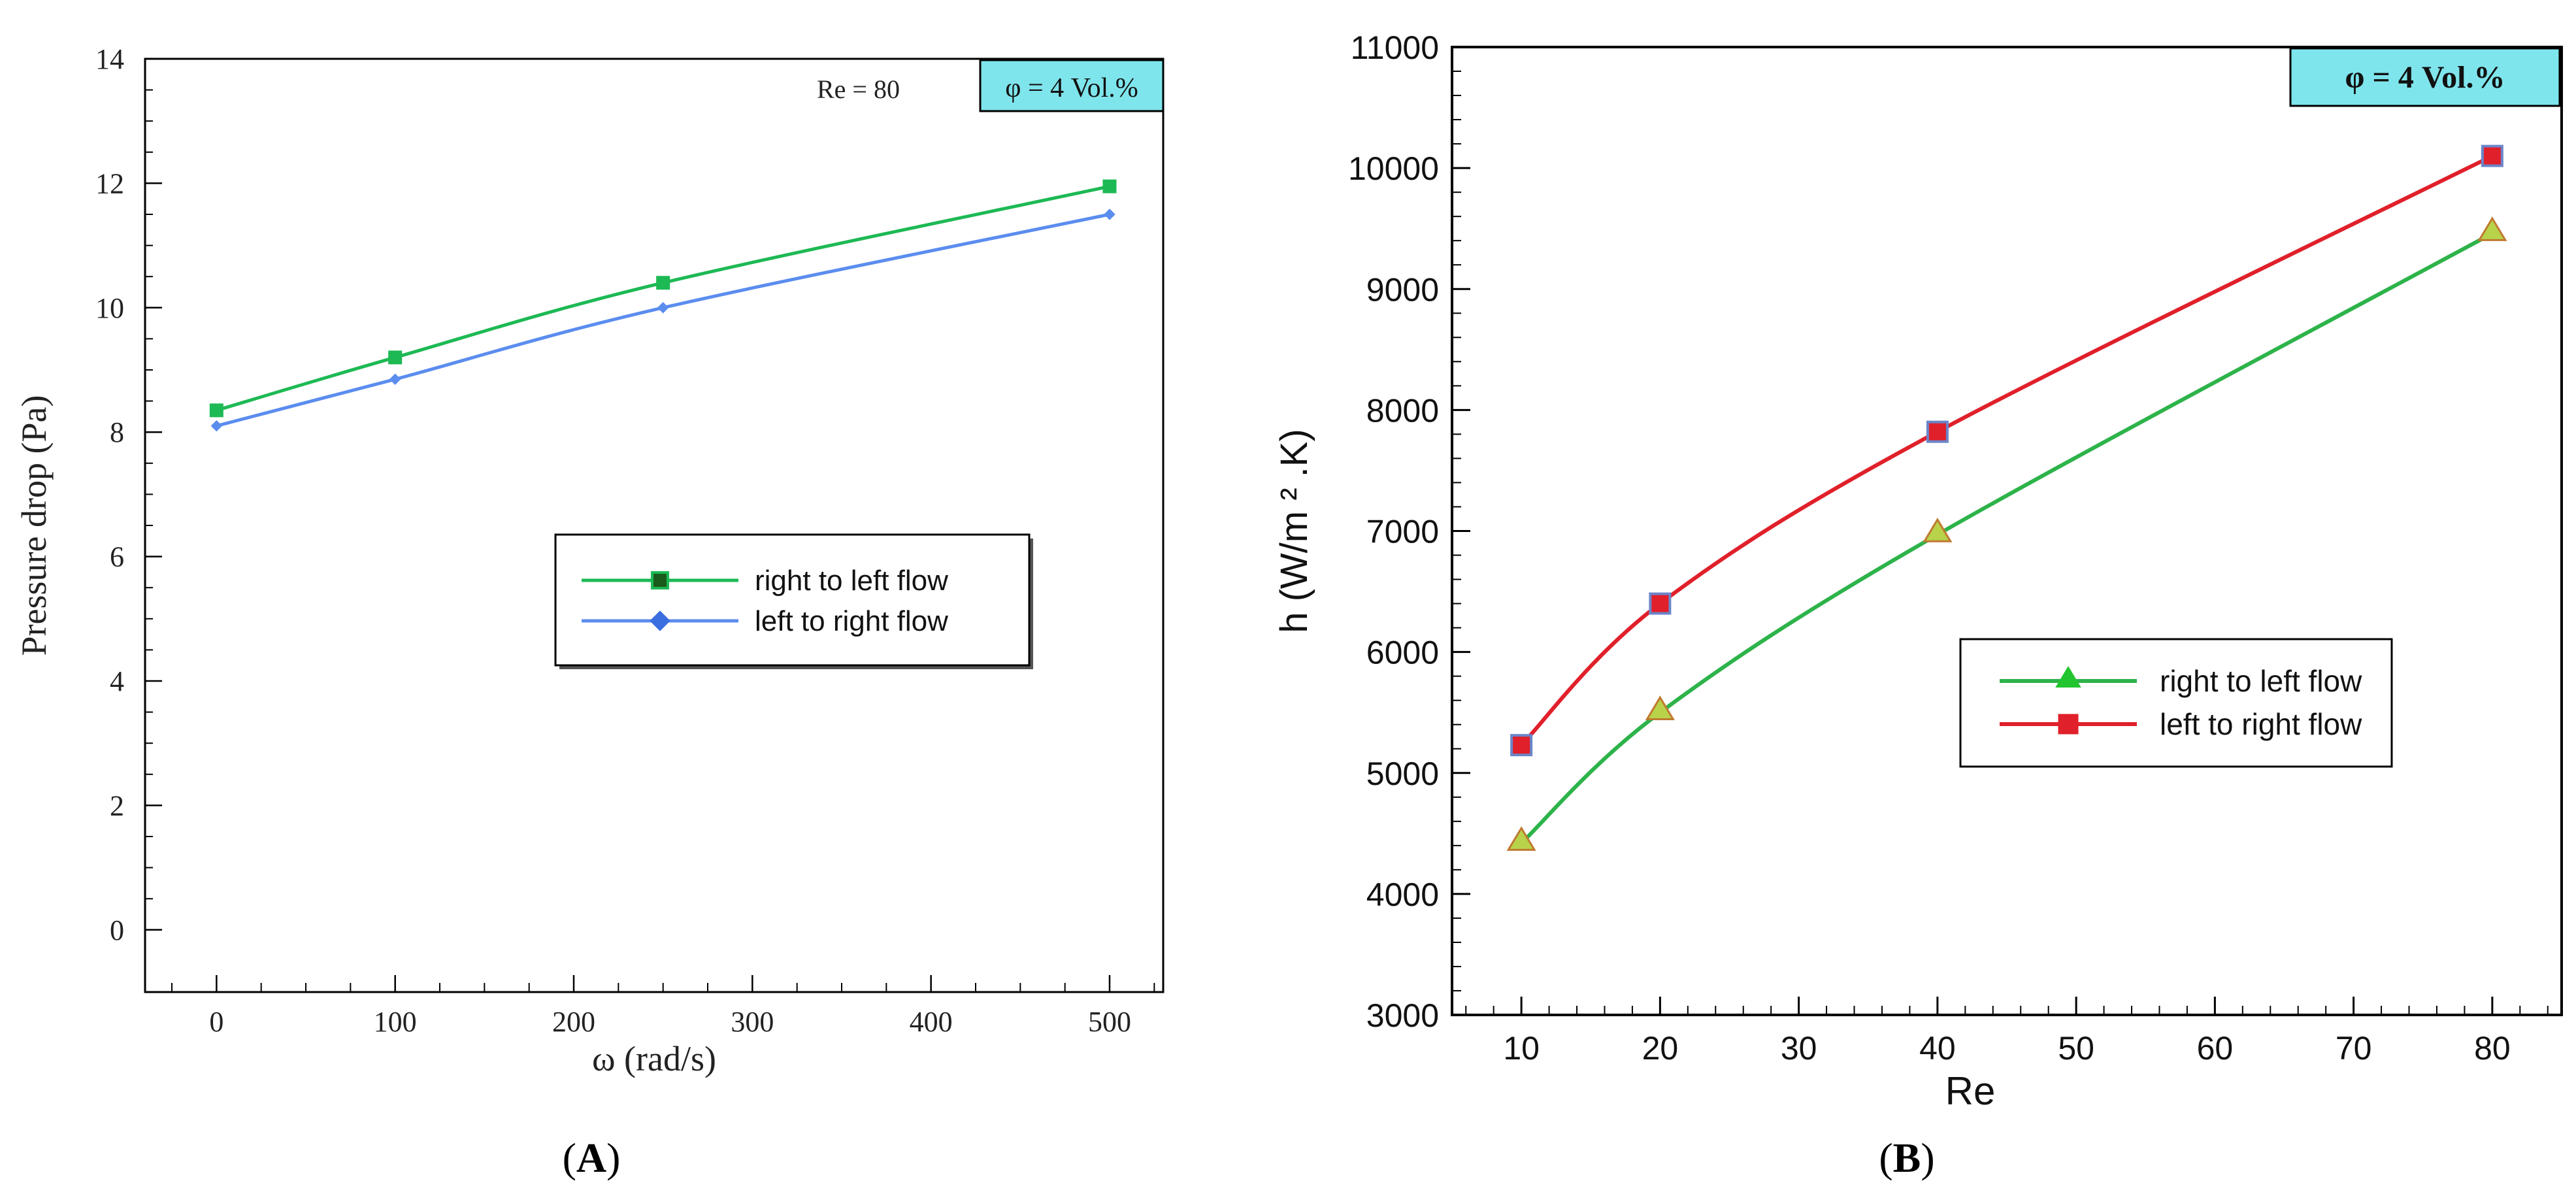 This screenshot has height=1194, width=2576. What do you see at coordinates (1660, 1048) in the screenshot?
I see `panel-b-x-tick-label: 20` at bounding box center [1660, 1048].